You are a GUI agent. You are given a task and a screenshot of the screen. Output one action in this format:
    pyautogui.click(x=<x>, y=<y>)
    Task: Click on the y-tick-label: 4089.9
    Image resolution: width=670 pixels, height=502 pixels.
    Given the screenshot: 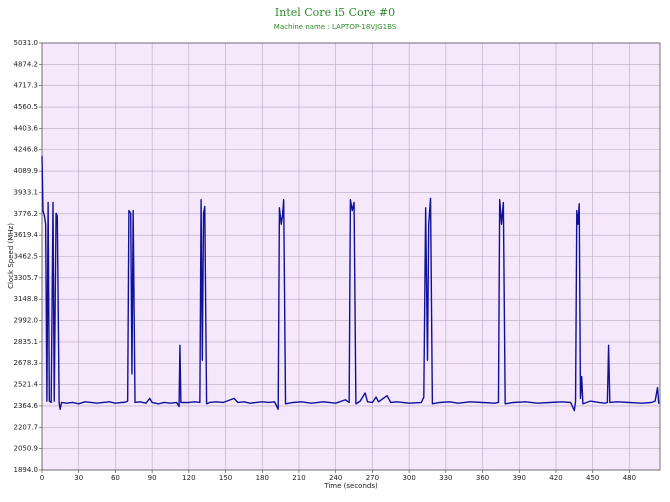 What is the action you would take?
    pyautogui.click(x=26, y=171)
    